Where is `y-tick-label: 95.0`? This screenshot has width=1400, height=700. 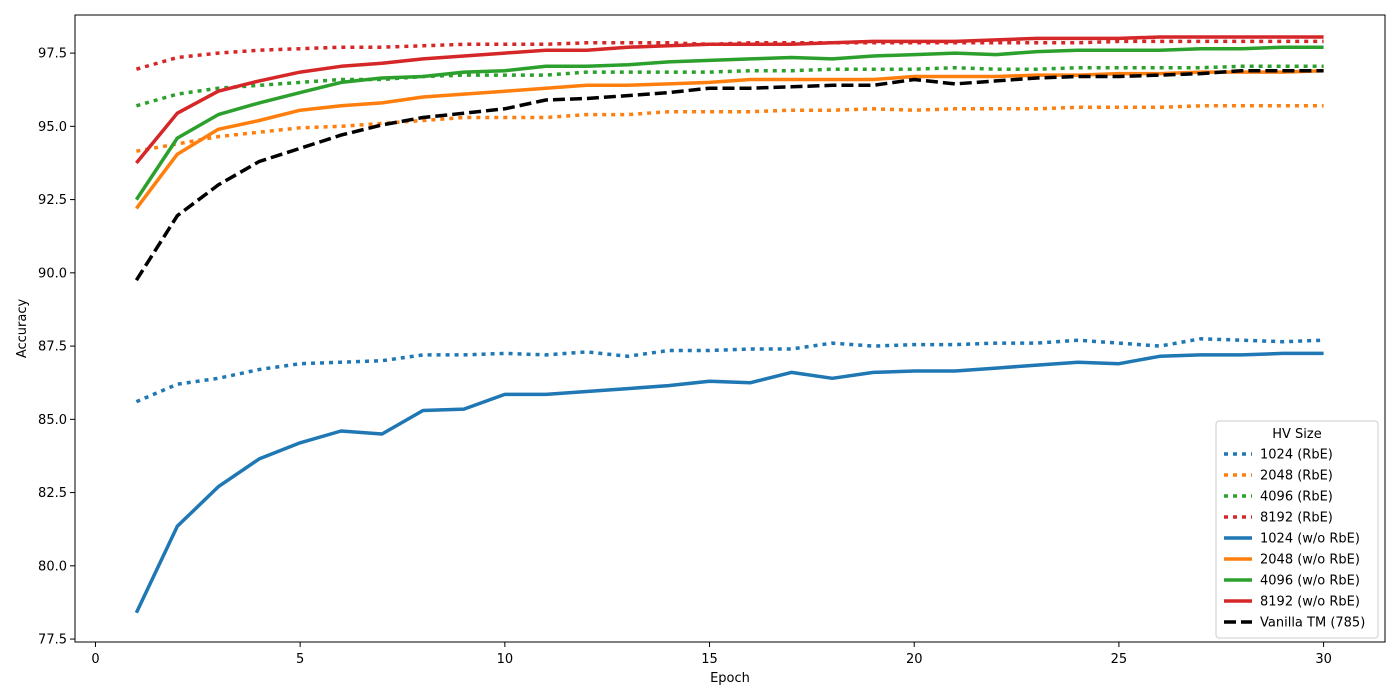 y-tick-label: 95.0 is located at coordinates (52, 127).